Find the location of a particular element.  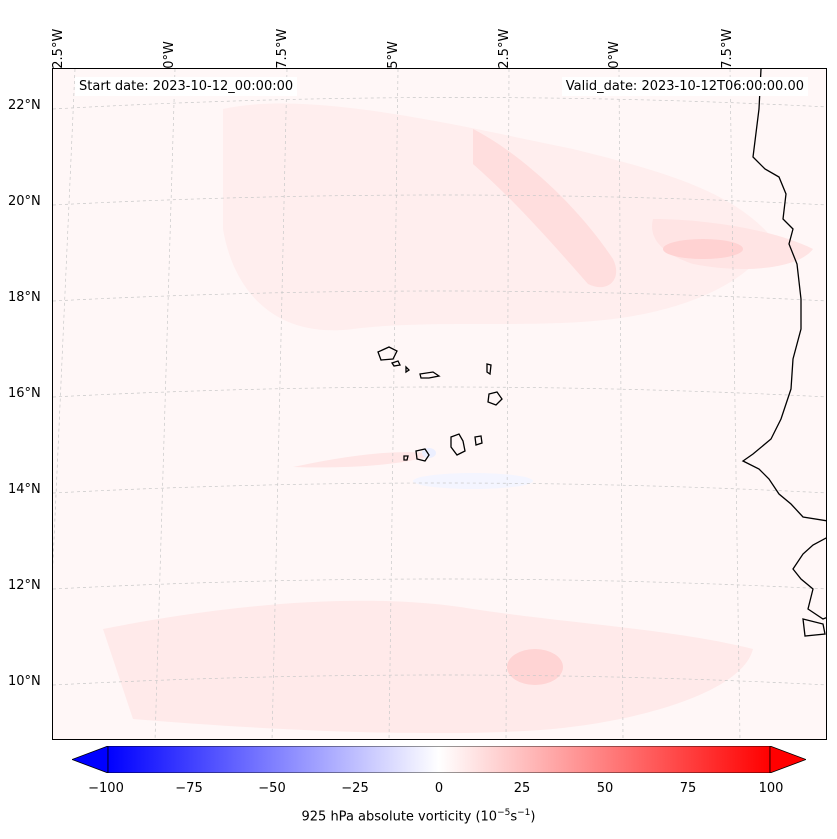

lat-label-16n: 16°N is located at coordinates (24, 393).